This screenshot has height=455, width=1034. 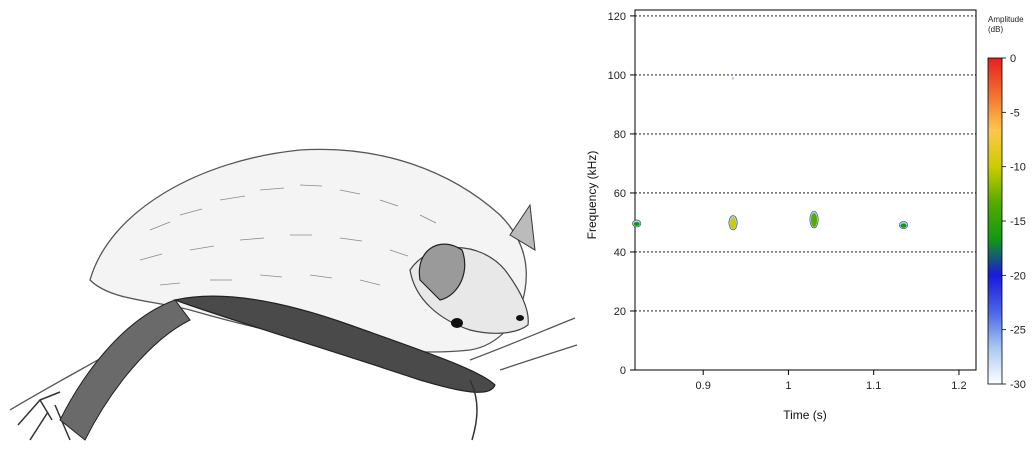 What do you see at coordinates (1018, 168) in the screenshot?
I see `colorbar-tick-label: -10` at bounding box center [1018, 168].